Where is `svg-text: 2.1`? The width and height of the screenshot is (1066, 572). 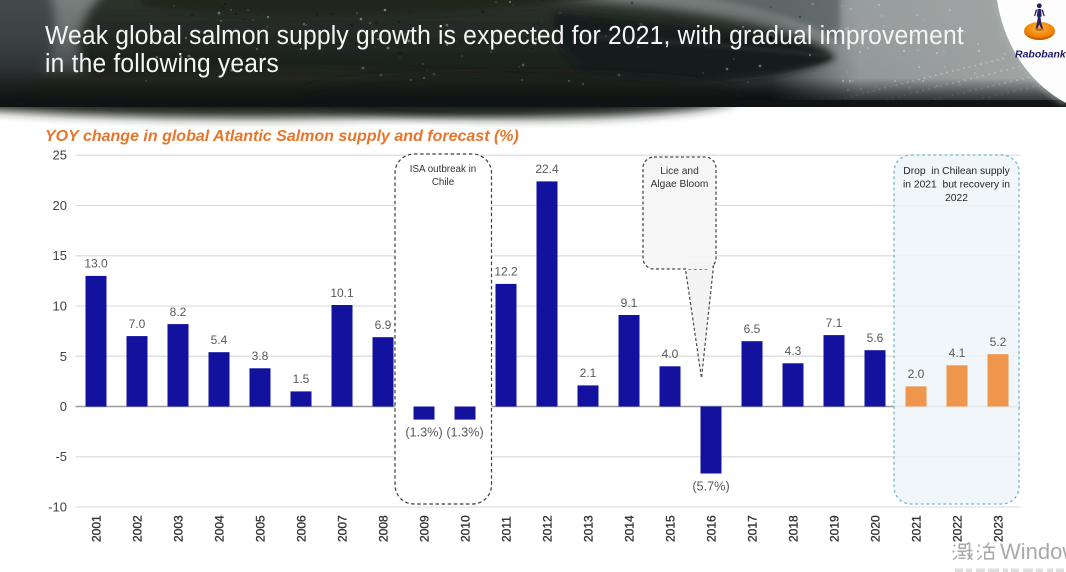
svg-text: 2.1 is located at coordinates (588, 373).